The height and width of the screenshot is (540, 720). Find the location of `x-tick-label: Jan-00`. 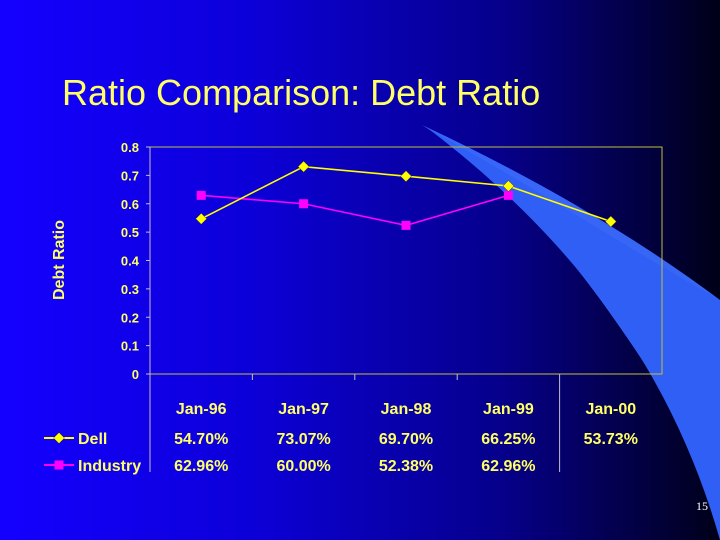

x-tick-label: Jan-00 is located at coordinates (610, 409).